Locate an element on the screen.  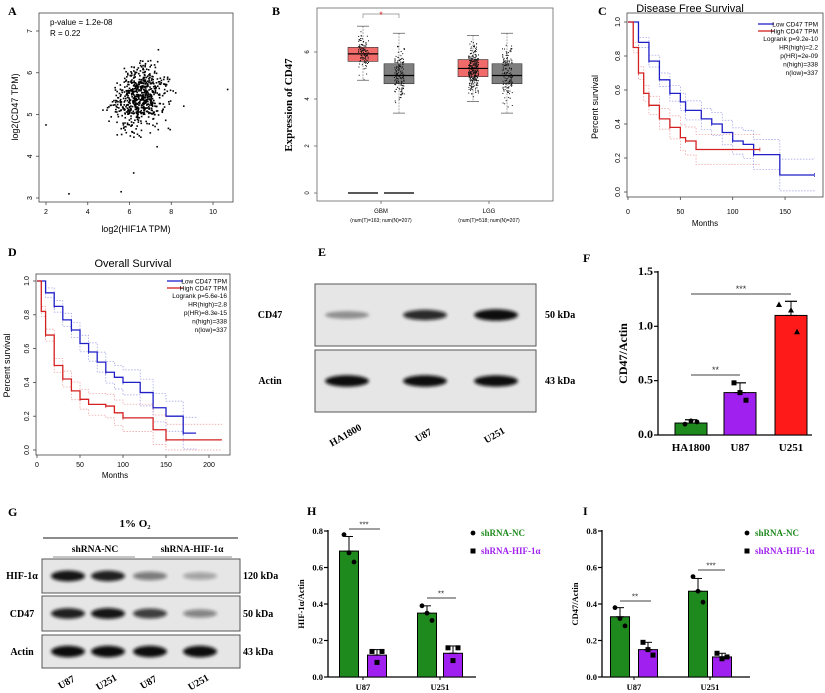
y-tick-label: 0.5 is located at coordinates (645, 380).